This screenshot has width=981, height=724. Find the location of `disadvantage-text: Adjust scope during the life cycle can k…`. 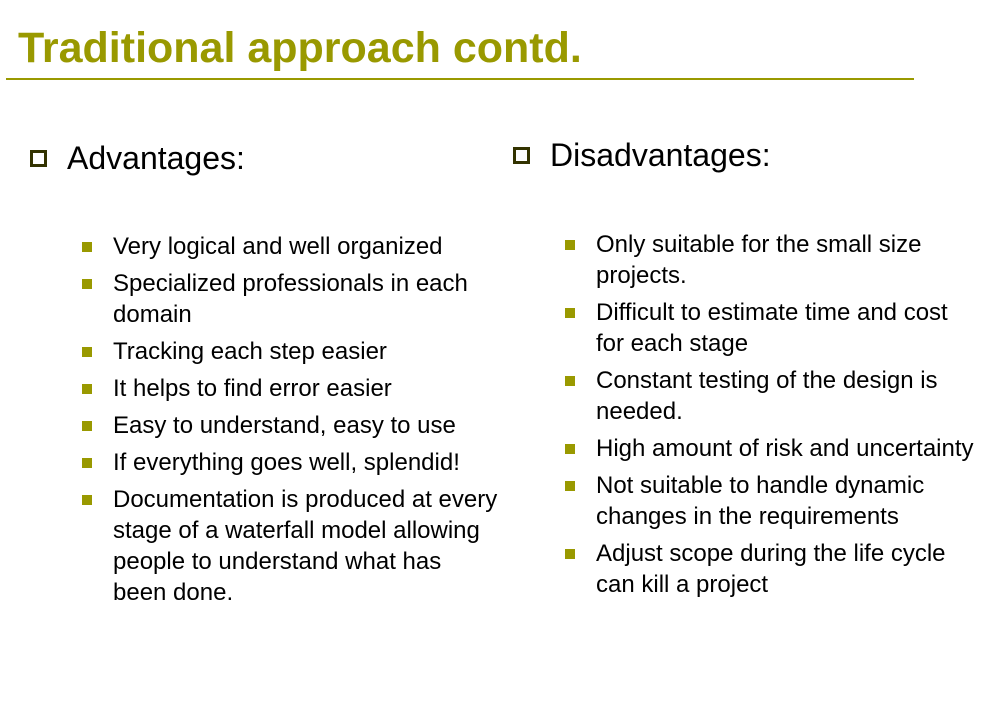

disadvantage-text: Adjust scope during the life cycle can k… is located at coordinates (771, 569).